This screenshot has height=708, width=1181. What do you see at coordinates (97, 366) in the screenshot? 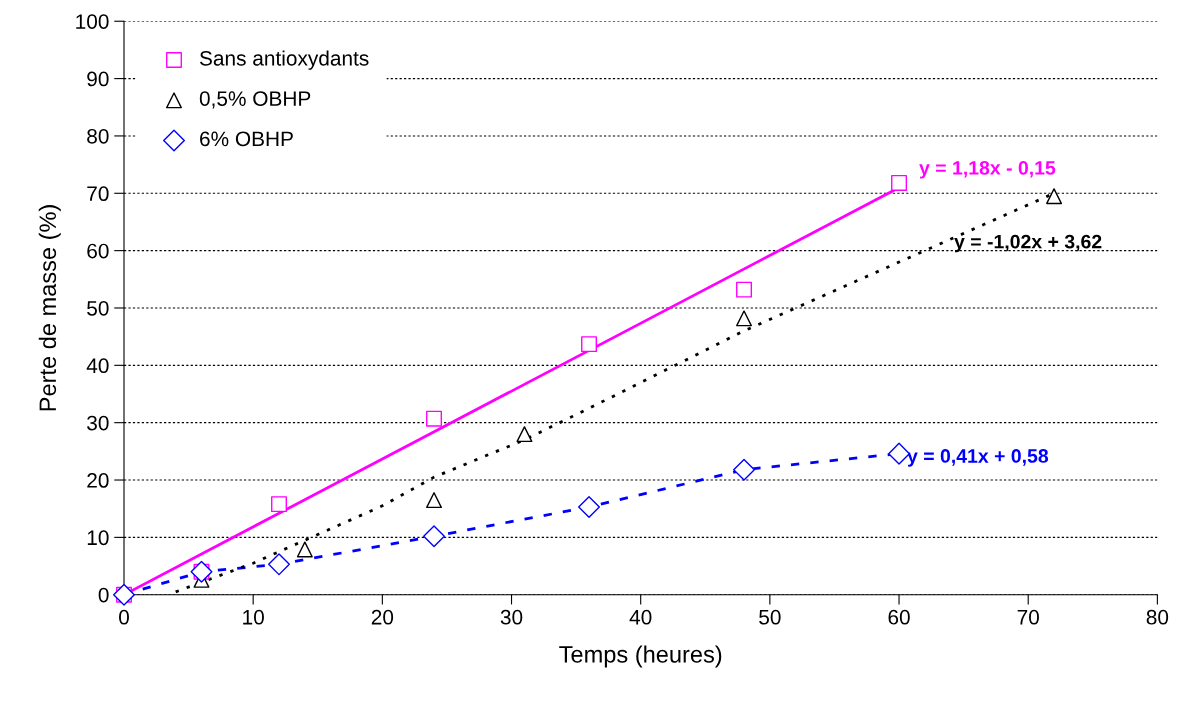
I see `y-tick-label: 40` at bounding box center [97, 366].